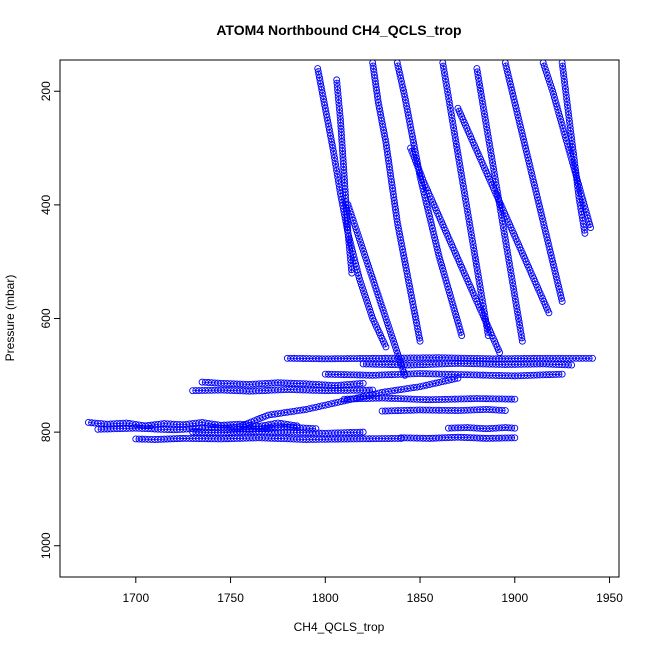  Describe the element at coordinates (444, 375) in the screenshot. I see `series-line` at that location.